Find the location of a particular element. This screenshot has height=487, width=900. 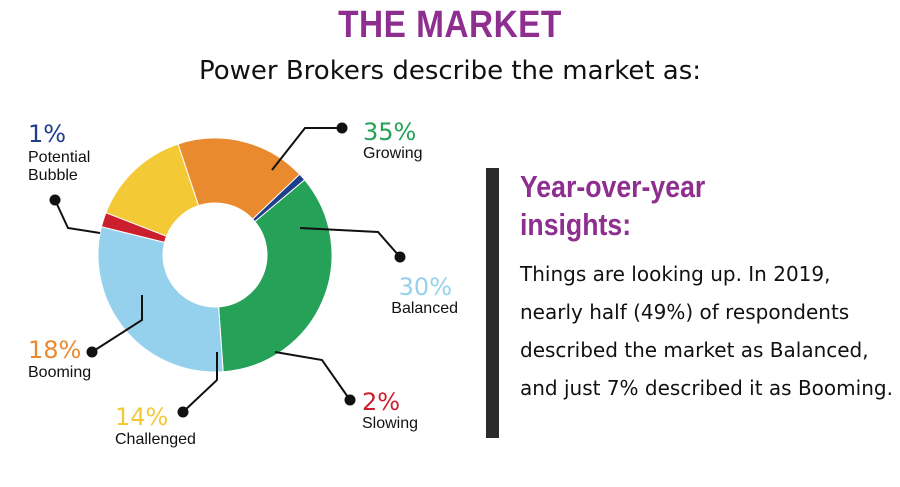

slice-growing is located at coordinates (275, 276).